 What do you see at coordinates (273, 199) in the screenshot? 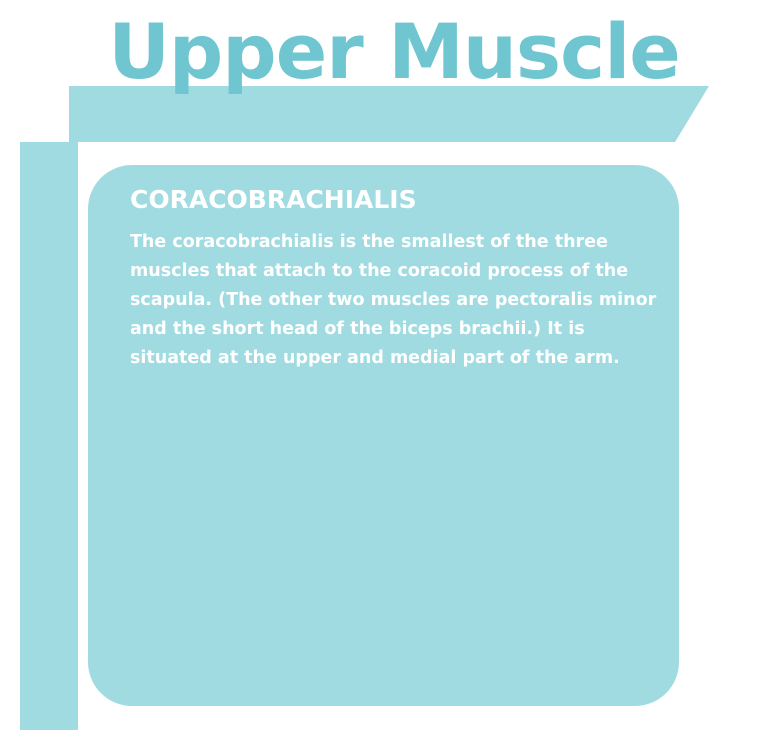
I see `card-heading: CORACOBRACHIALIS` at bounding box center [273, 199].